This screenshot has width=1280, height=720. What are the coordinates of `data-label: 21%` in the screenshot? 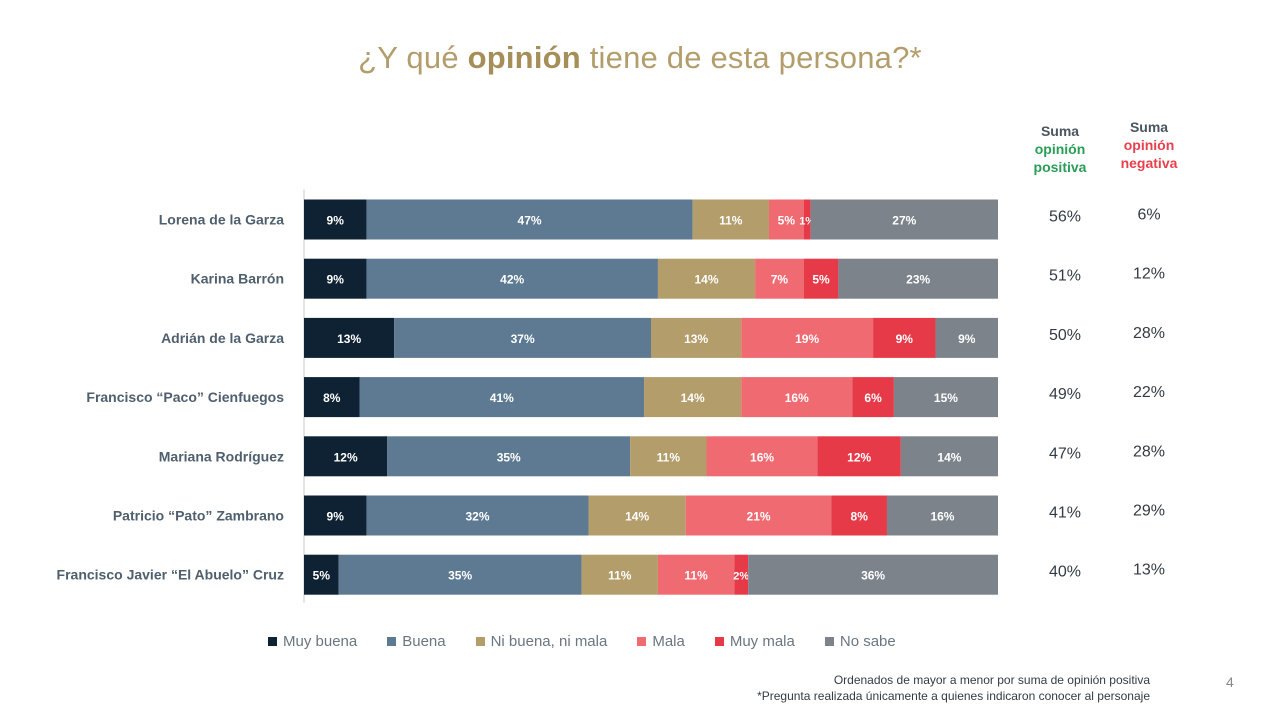 It's located at (759, 517).